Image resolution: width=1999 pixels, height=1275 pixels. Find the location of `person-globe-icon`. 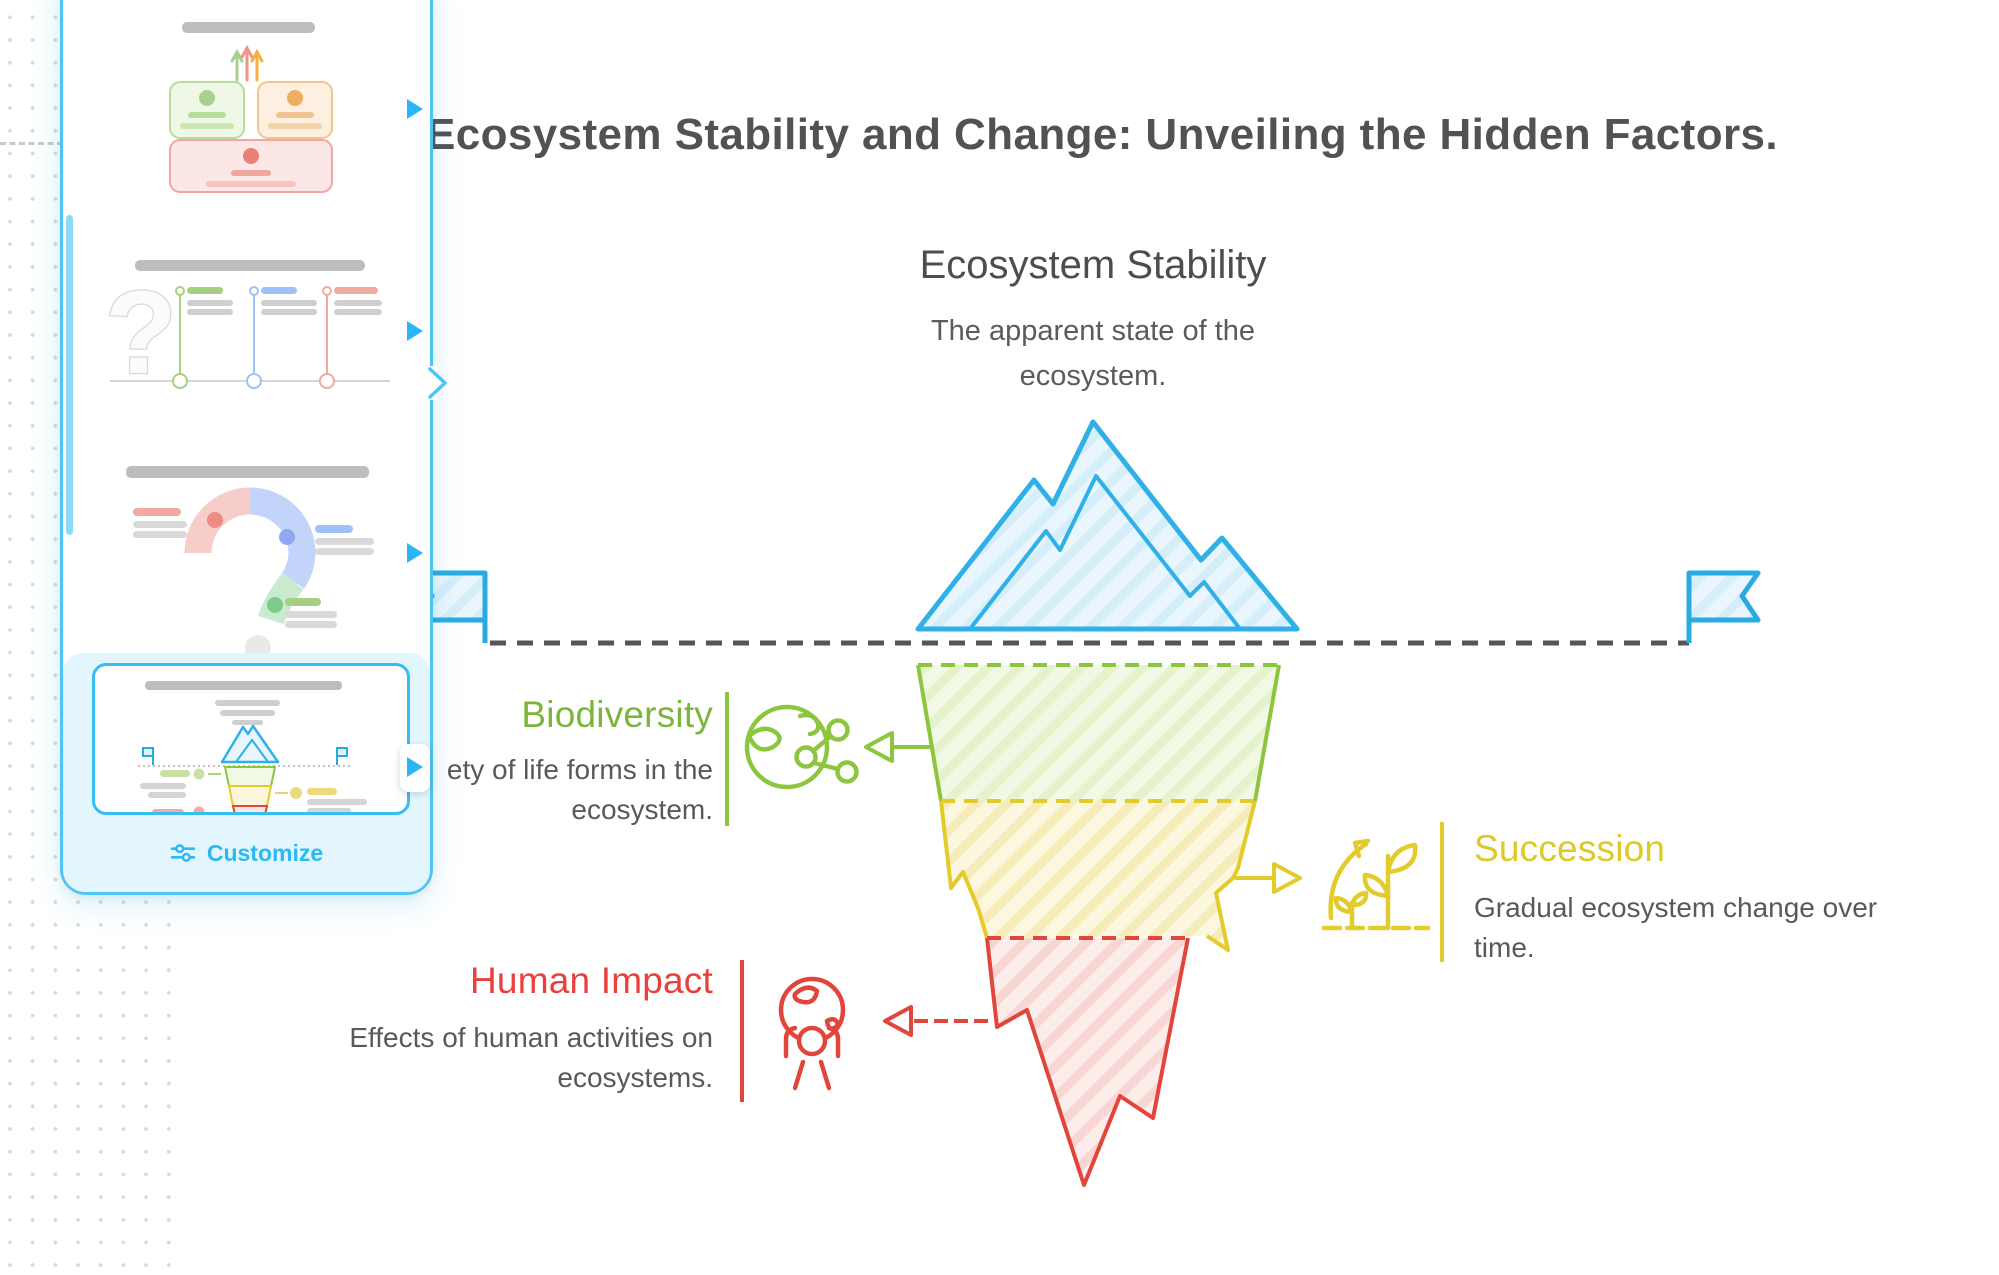

person-globe-icon is located at coordinates (812, 1033).